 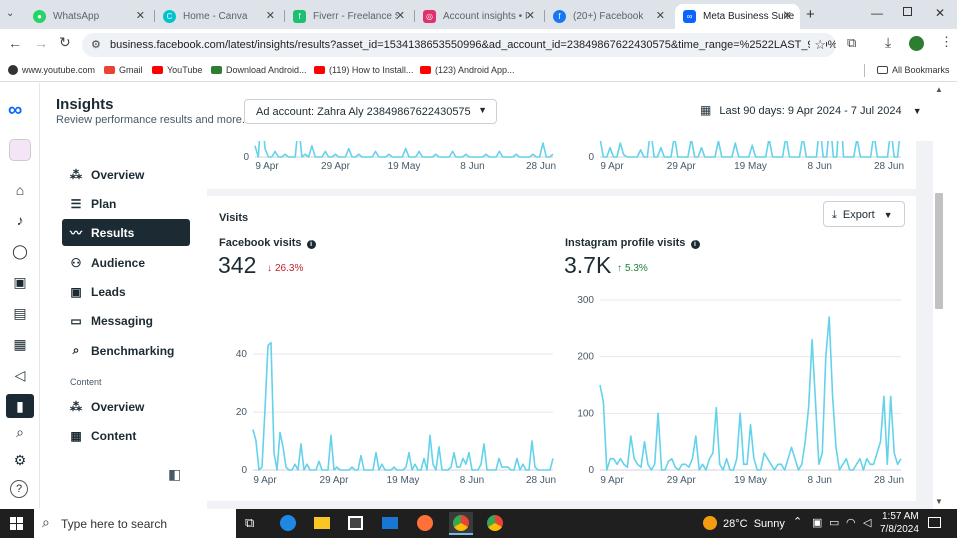 What do you see at coordinates (237, 265) in the screenshot?
I see `facebook-visits-value: 342` at bounding box center [237, 265].